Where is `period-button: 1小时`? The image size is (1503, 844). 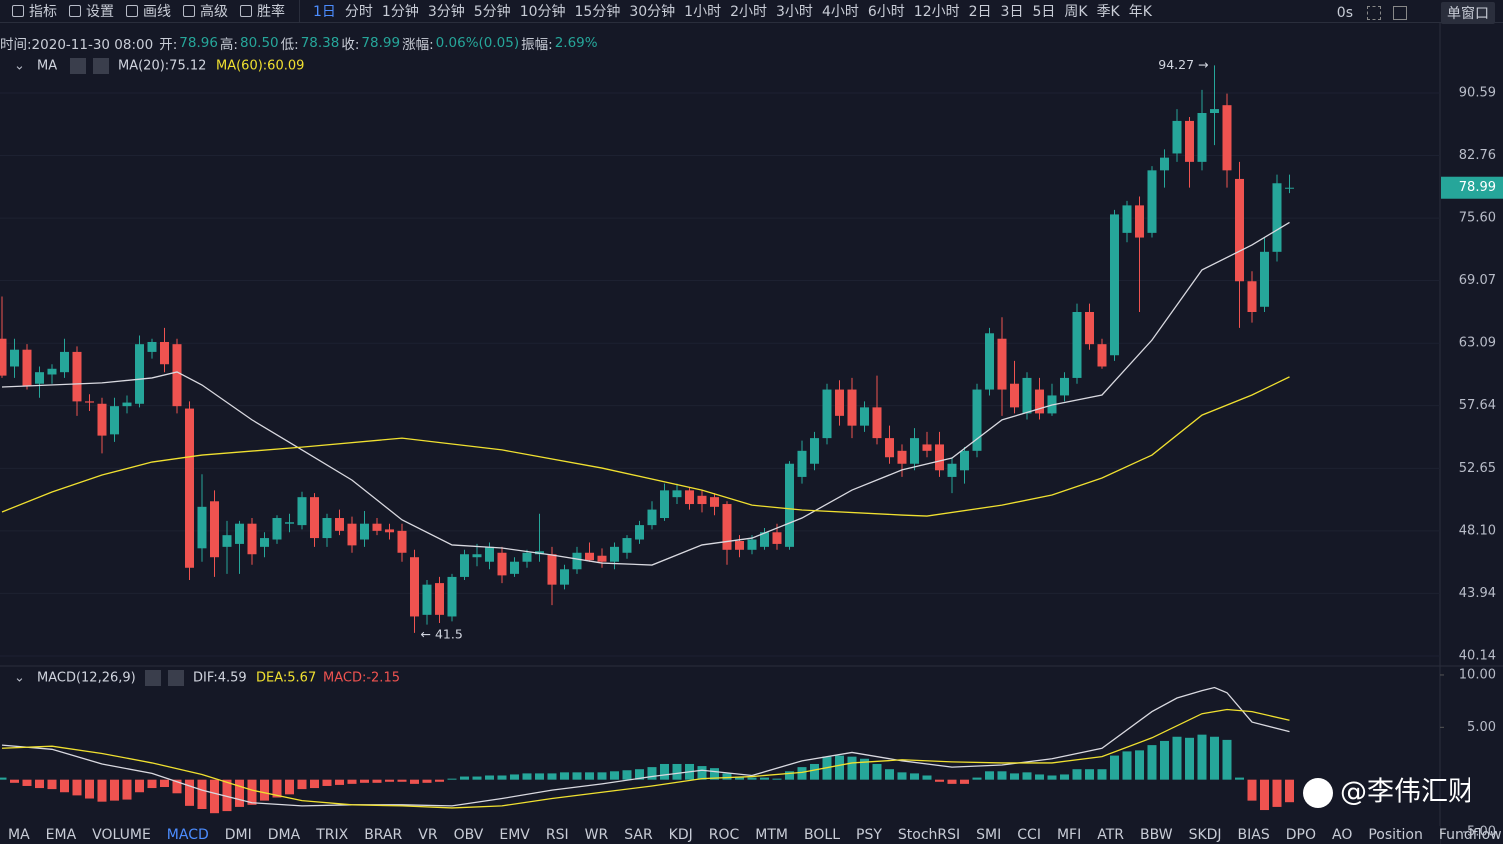
period-button: 1小时 is located at coordinates (703, 12).